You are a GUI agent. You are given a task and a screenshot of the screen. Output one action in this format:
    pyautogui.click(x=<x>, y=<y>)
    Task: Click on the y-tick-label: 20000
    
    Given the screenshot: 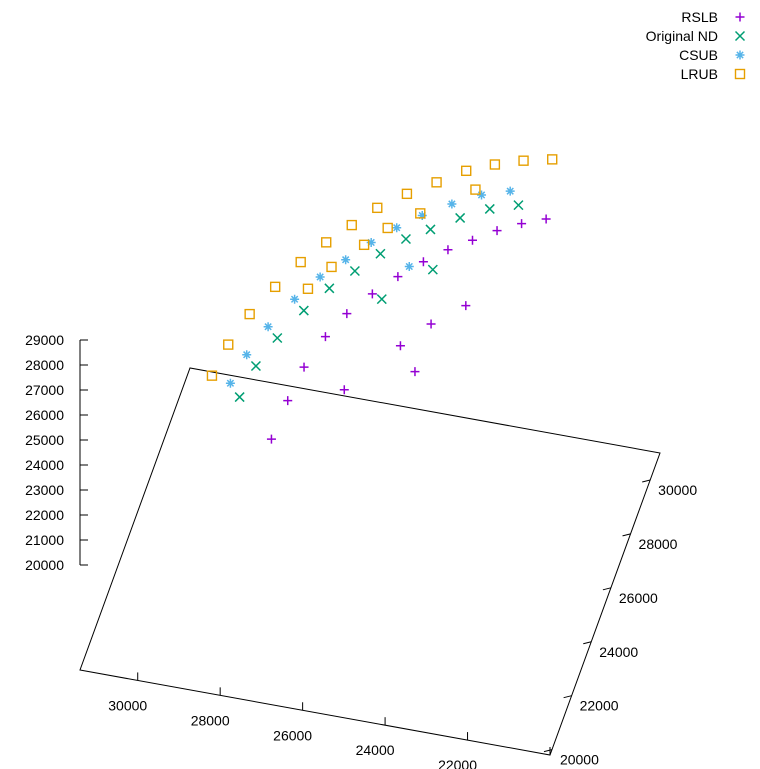 What is the action you would take?
    pyautogui.click(x=579, y=760)
    